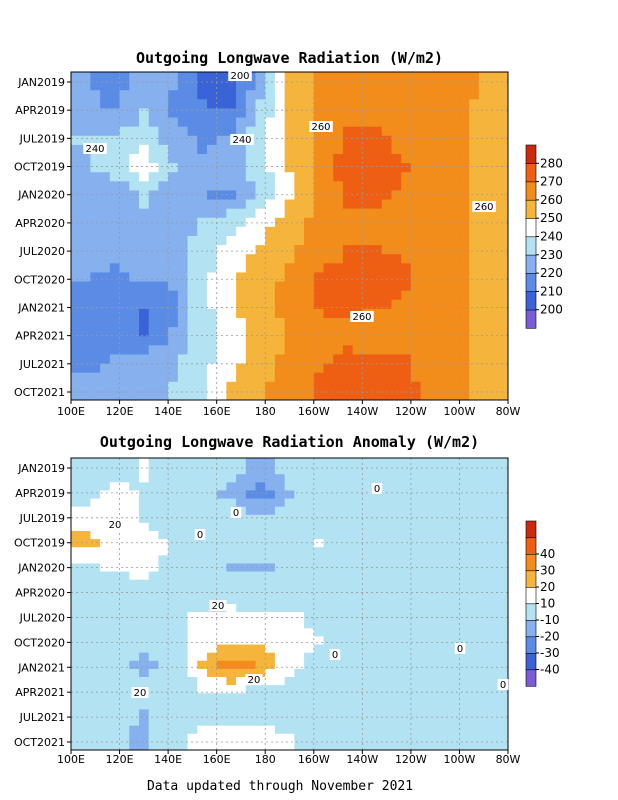 The width and height of the screenshot is (618, 800). I want to click on contour-label: 20, so click(115, 525).